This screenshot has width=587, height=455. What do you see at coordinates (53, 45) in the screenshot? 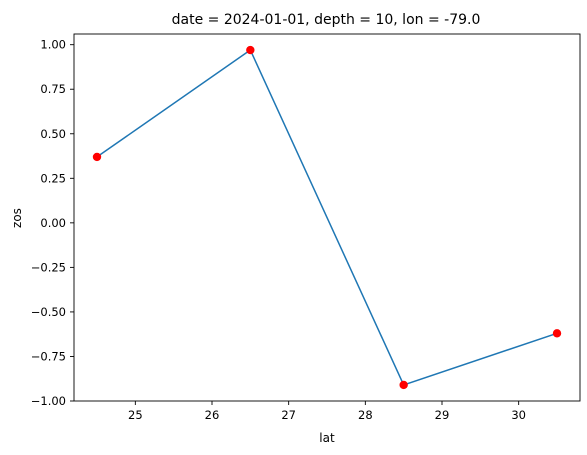
I see `y-tick-label: 1.00` at bounding box center [53, 45].